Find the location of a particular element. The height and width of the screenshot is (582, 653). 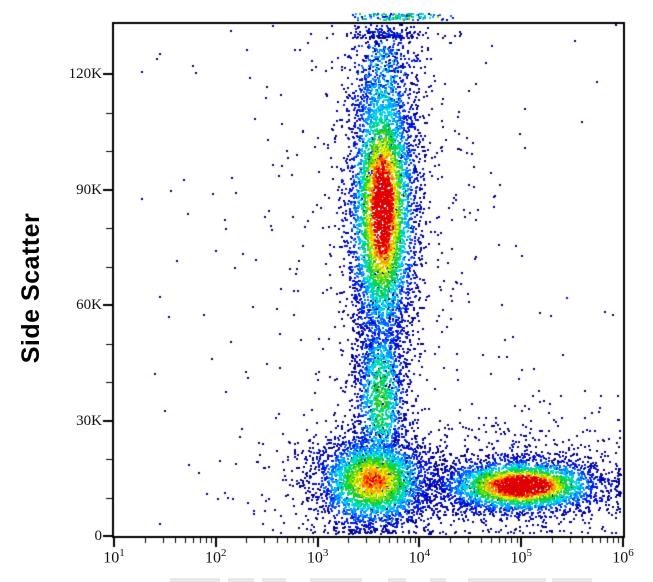

x-tick-label-10e4: 10⁴ is located at coordinates (419, 557).